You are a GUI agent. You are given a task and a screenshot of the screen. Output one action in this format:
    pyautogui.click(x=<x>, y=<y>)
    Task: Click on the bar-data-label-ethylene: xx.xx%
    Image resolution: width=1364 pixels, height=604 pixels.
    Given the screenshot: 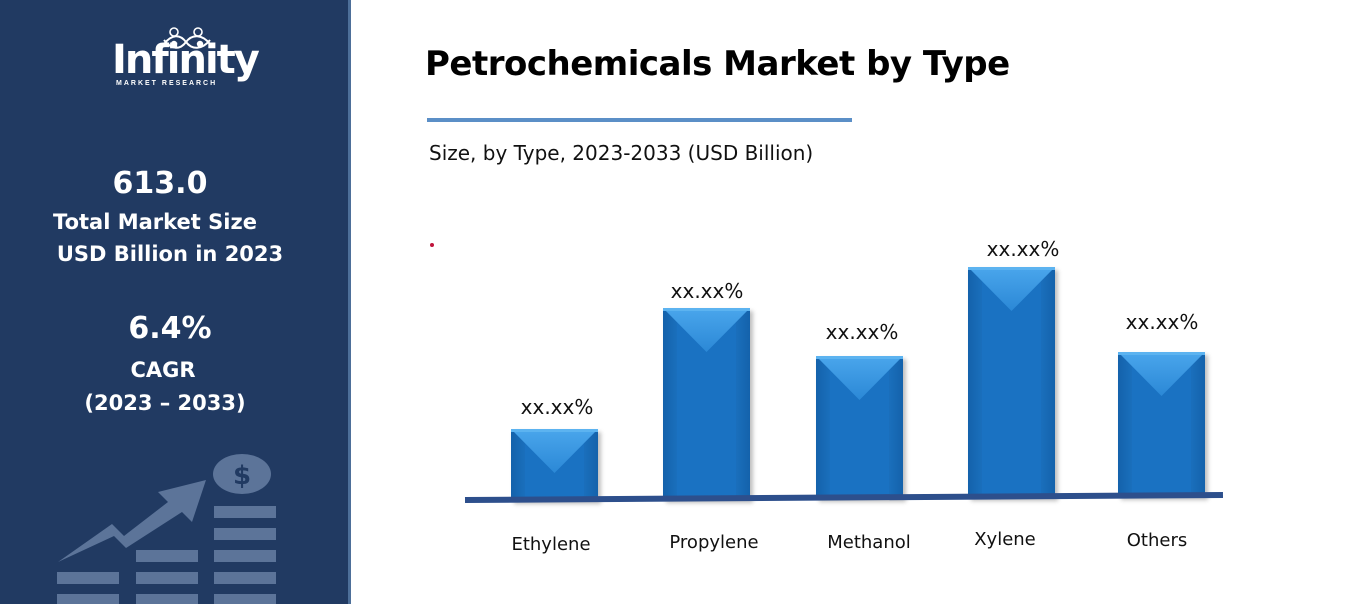 What is the action you would take?
    pyautogui.click(x=557, y=407)
    